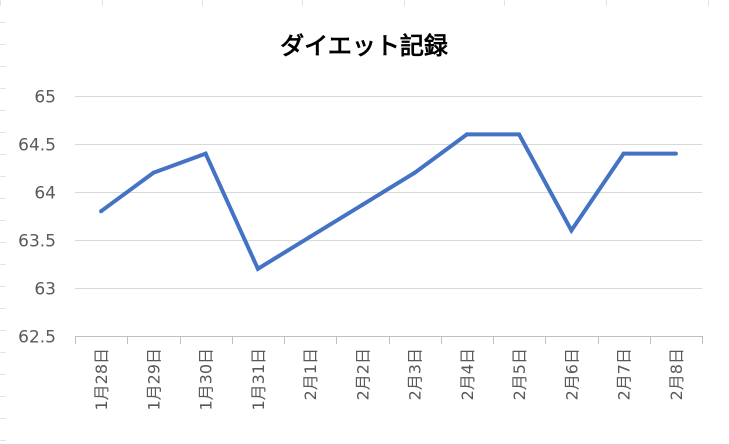  Describe the element at coordinates (519, 374) in the screenshot. I see `x-tick-label: 2月5日` at that location.